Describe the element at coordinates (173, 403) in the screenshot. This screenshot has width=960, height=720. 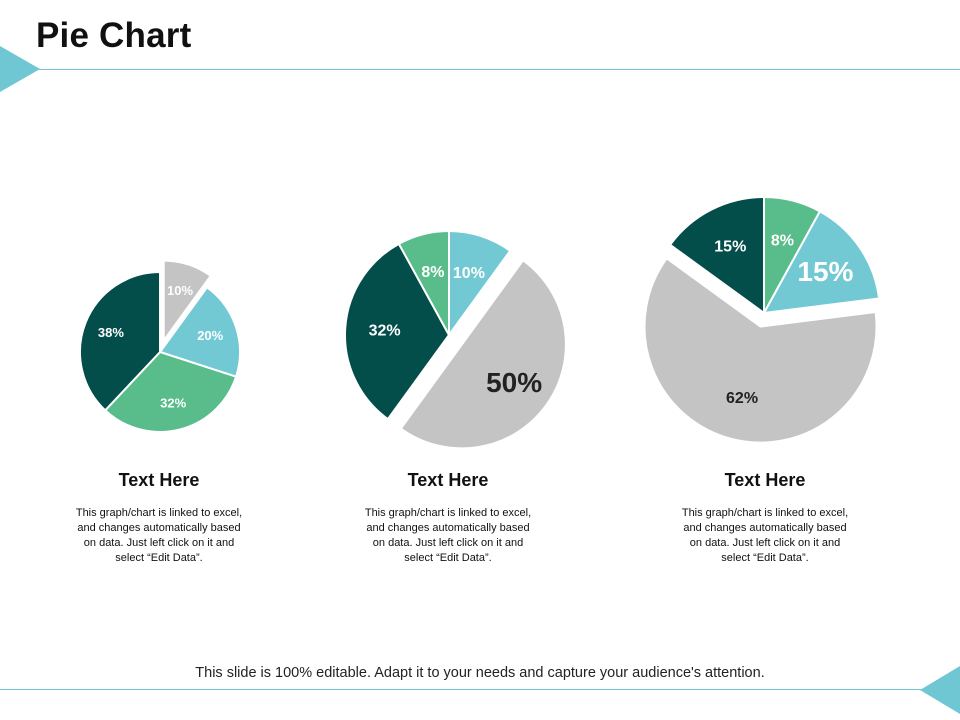
I see `pie-1-slice-label: 32%` at that location.